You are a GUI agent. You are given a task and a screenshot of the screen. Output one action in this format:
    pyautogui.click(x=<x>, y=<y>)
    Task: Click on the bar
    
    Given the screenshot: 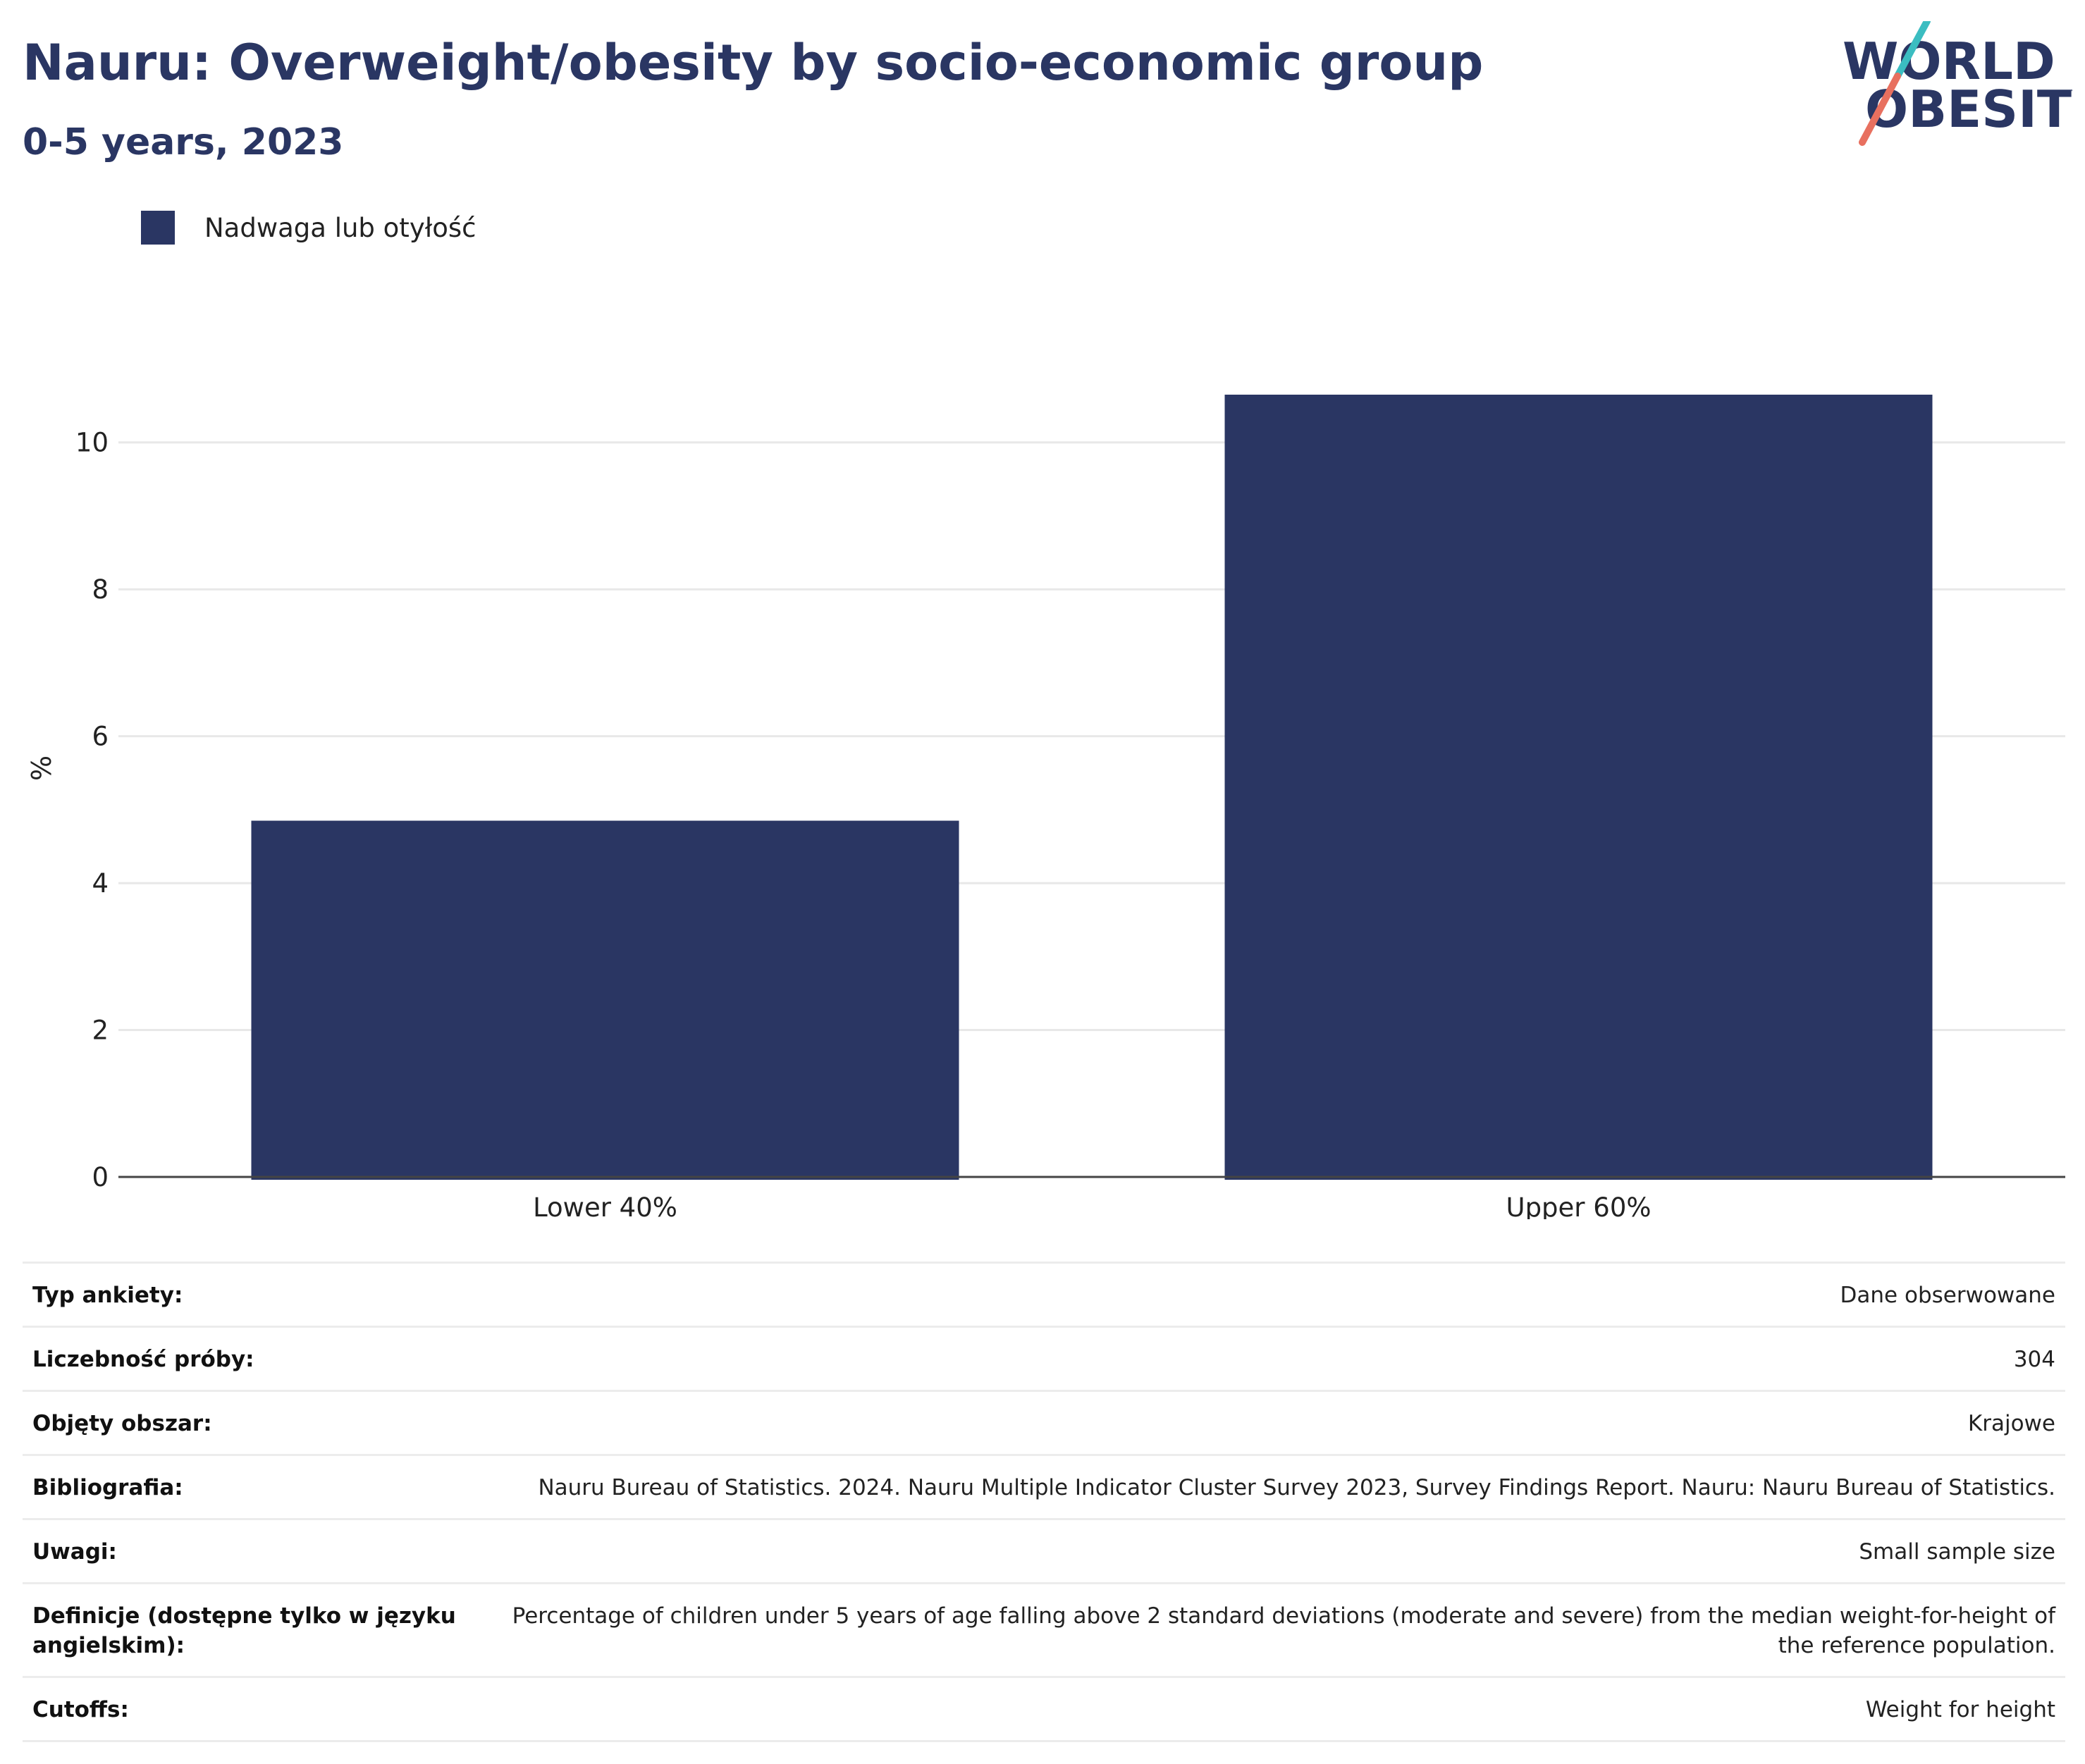 What is the action you would take?
    pyautogui.click(x=605, y=1000)
    